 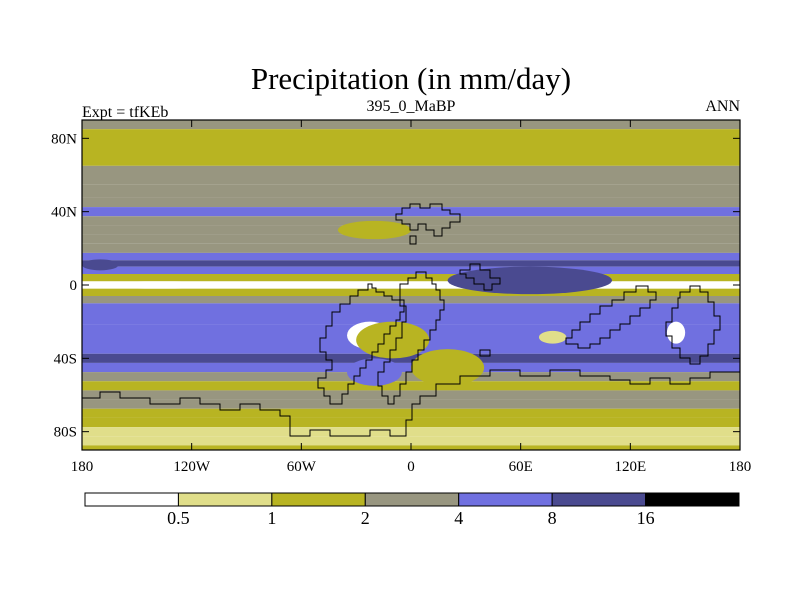 What do you see at coordinates (611, 317) in the screenshot?
I see `indian-landmass-outline` at bounding box center [611, 317].